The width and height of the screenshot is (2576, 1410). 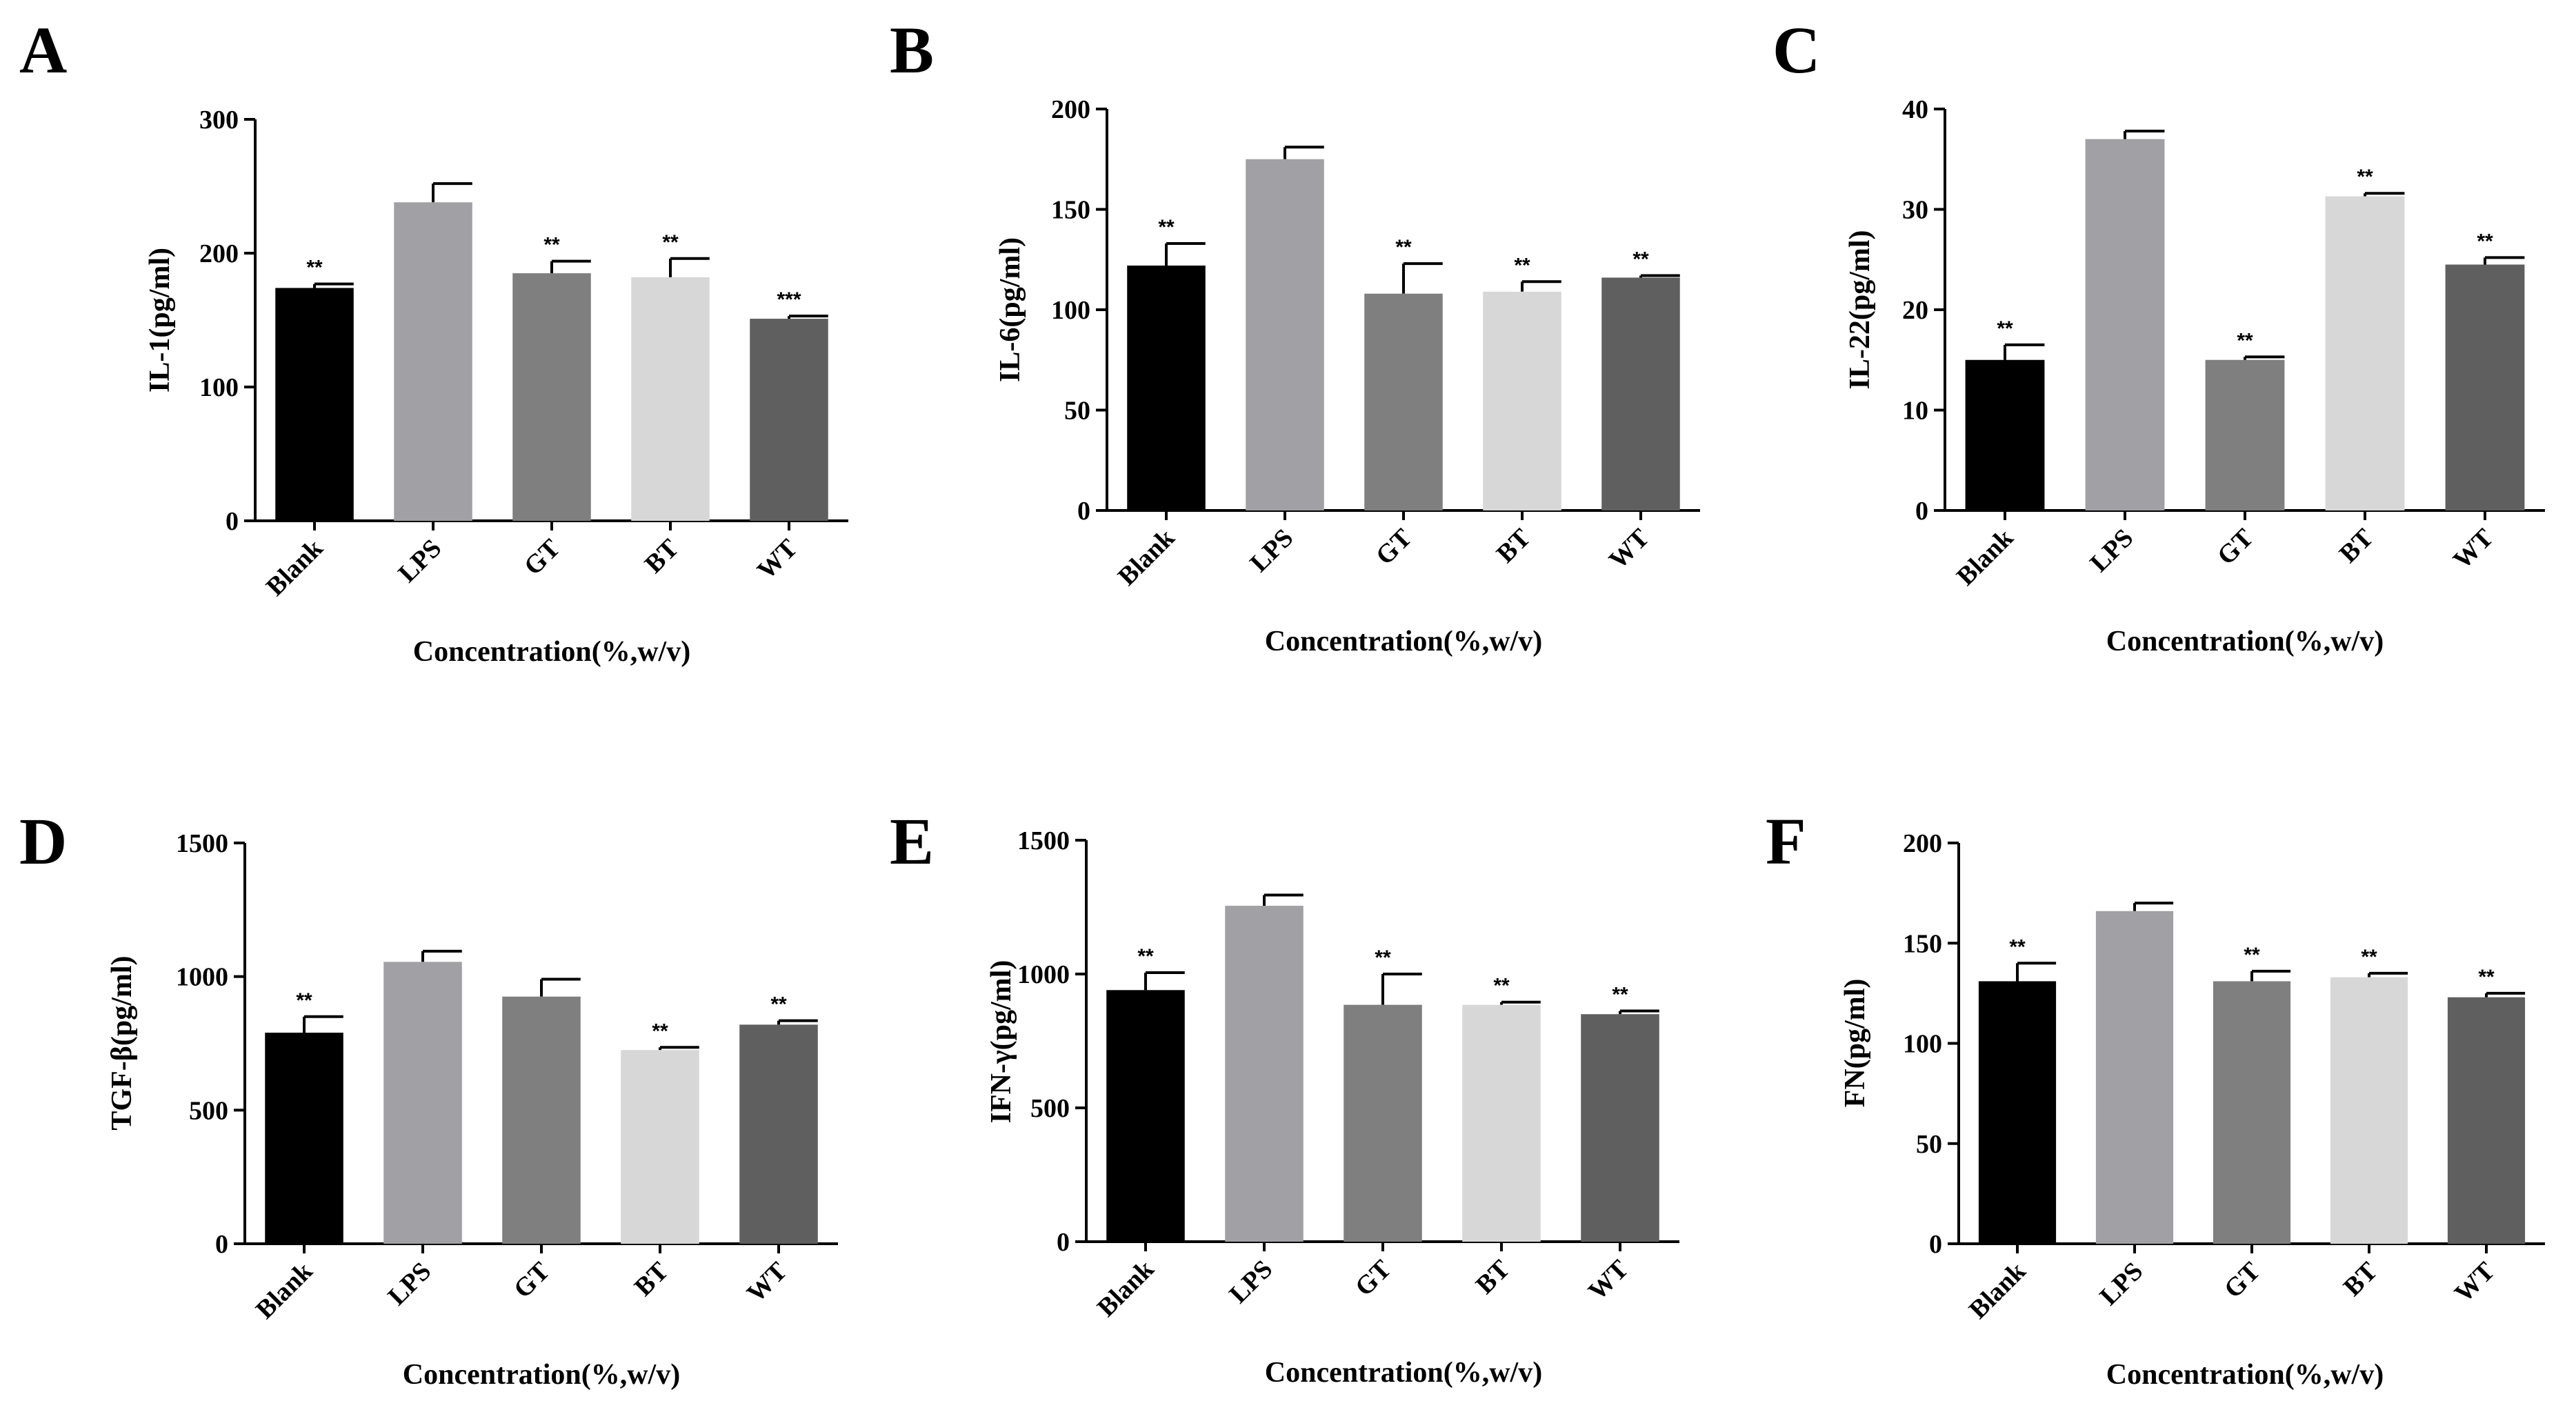 What do you see at coordinates (43, 841) in the screenshot?
I see `panel-letter: D` at bounding box center [43, 841].